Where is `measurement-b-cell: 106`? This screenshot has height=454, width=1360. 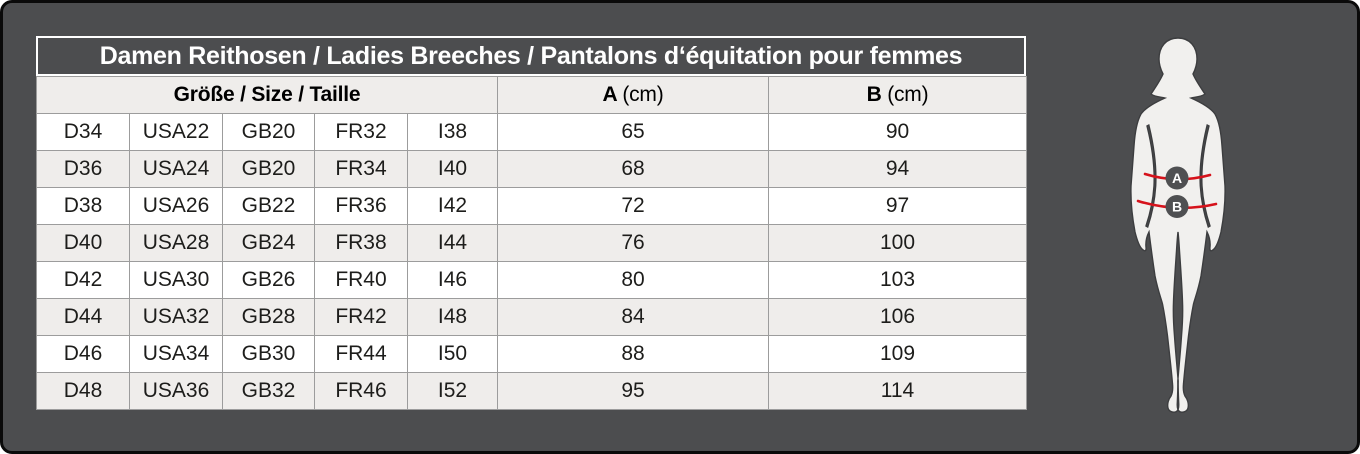 measurement-b-cell: 106 is located at coordinates (897, 317).